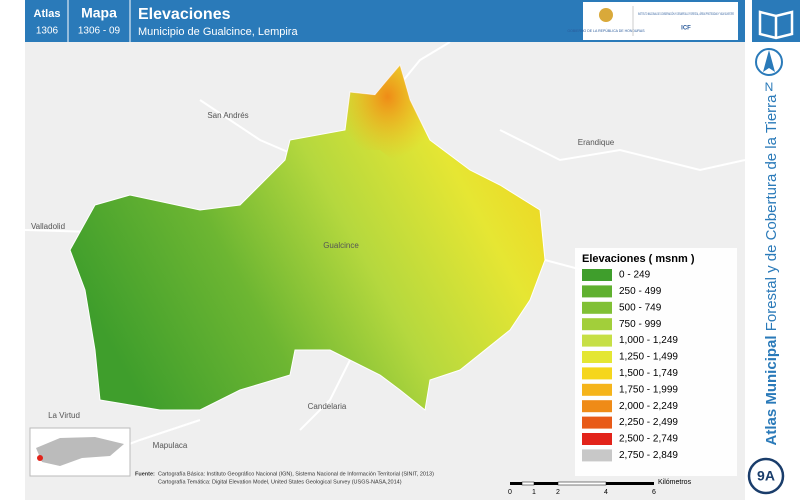 The height and width of the screenshot is (500, 800). Describe the element at coordinates (648, 389) in the screenshot. I see `legend-label: 1,750 - 1,999` at that location.